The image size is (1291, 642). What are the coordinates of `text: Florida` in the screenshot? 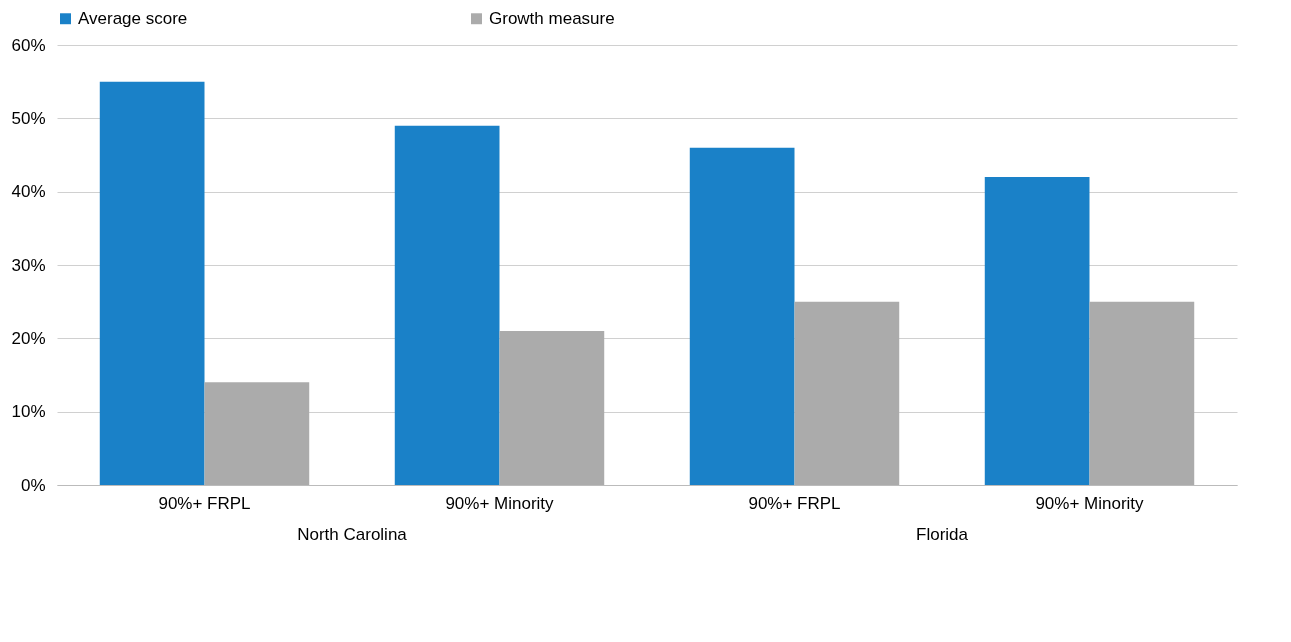 It's located at (942, 534).